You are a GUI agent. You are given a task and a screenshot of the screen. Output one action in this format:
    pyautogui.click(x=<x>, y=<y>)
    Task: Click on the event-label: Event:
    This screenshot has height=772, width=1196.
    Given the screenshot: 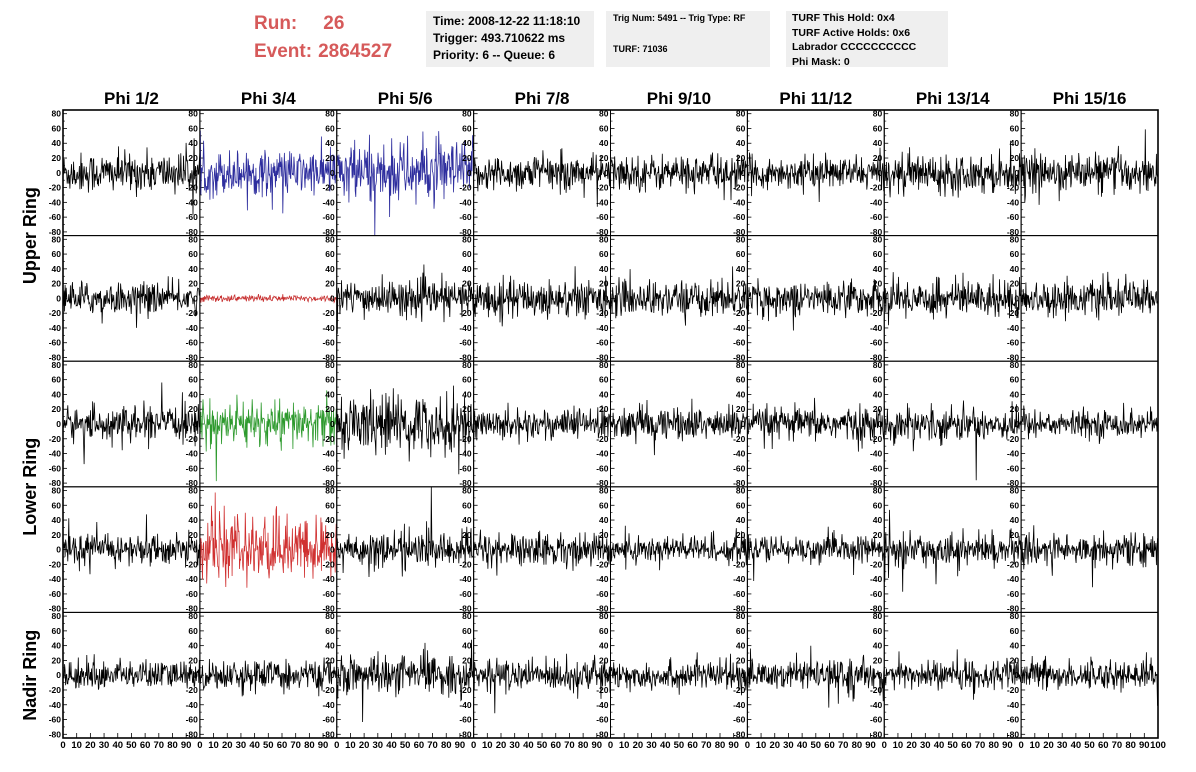 What is the action you would take?
    pyautogui.click(x=283, y=51)
    